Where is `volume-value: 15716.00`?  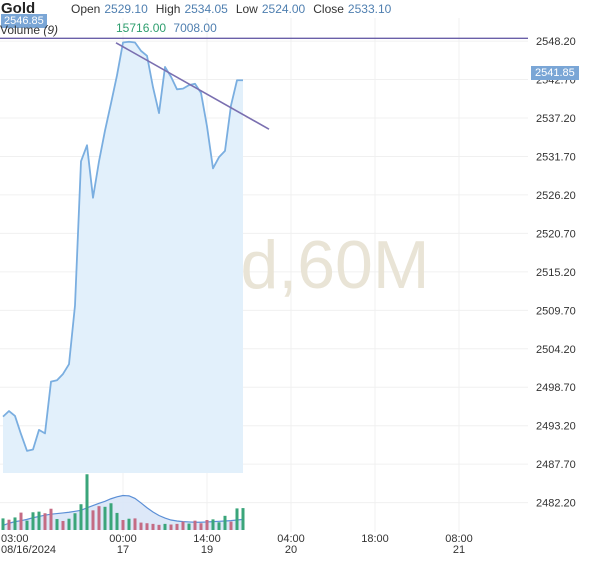 volume-value: 15716.00 is located at coordinates (141, 28).